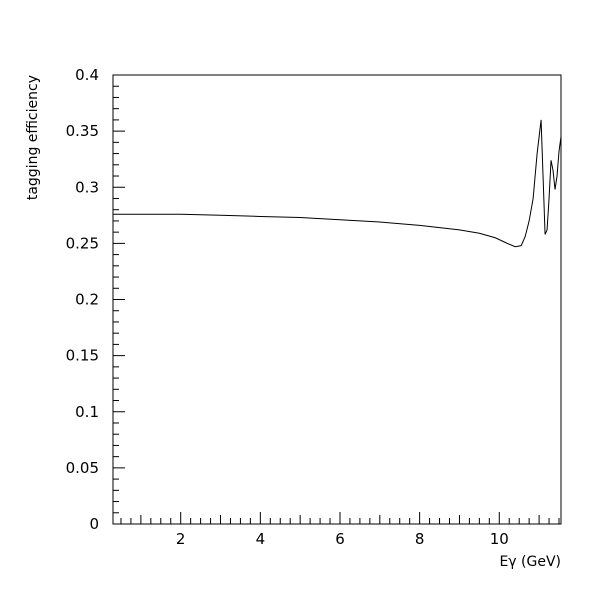 This screenshot has height=600, width=600. Describe the element at coordinates (87, 412) in the screenshot. I see `y-tick-label: 0.1` at that location.